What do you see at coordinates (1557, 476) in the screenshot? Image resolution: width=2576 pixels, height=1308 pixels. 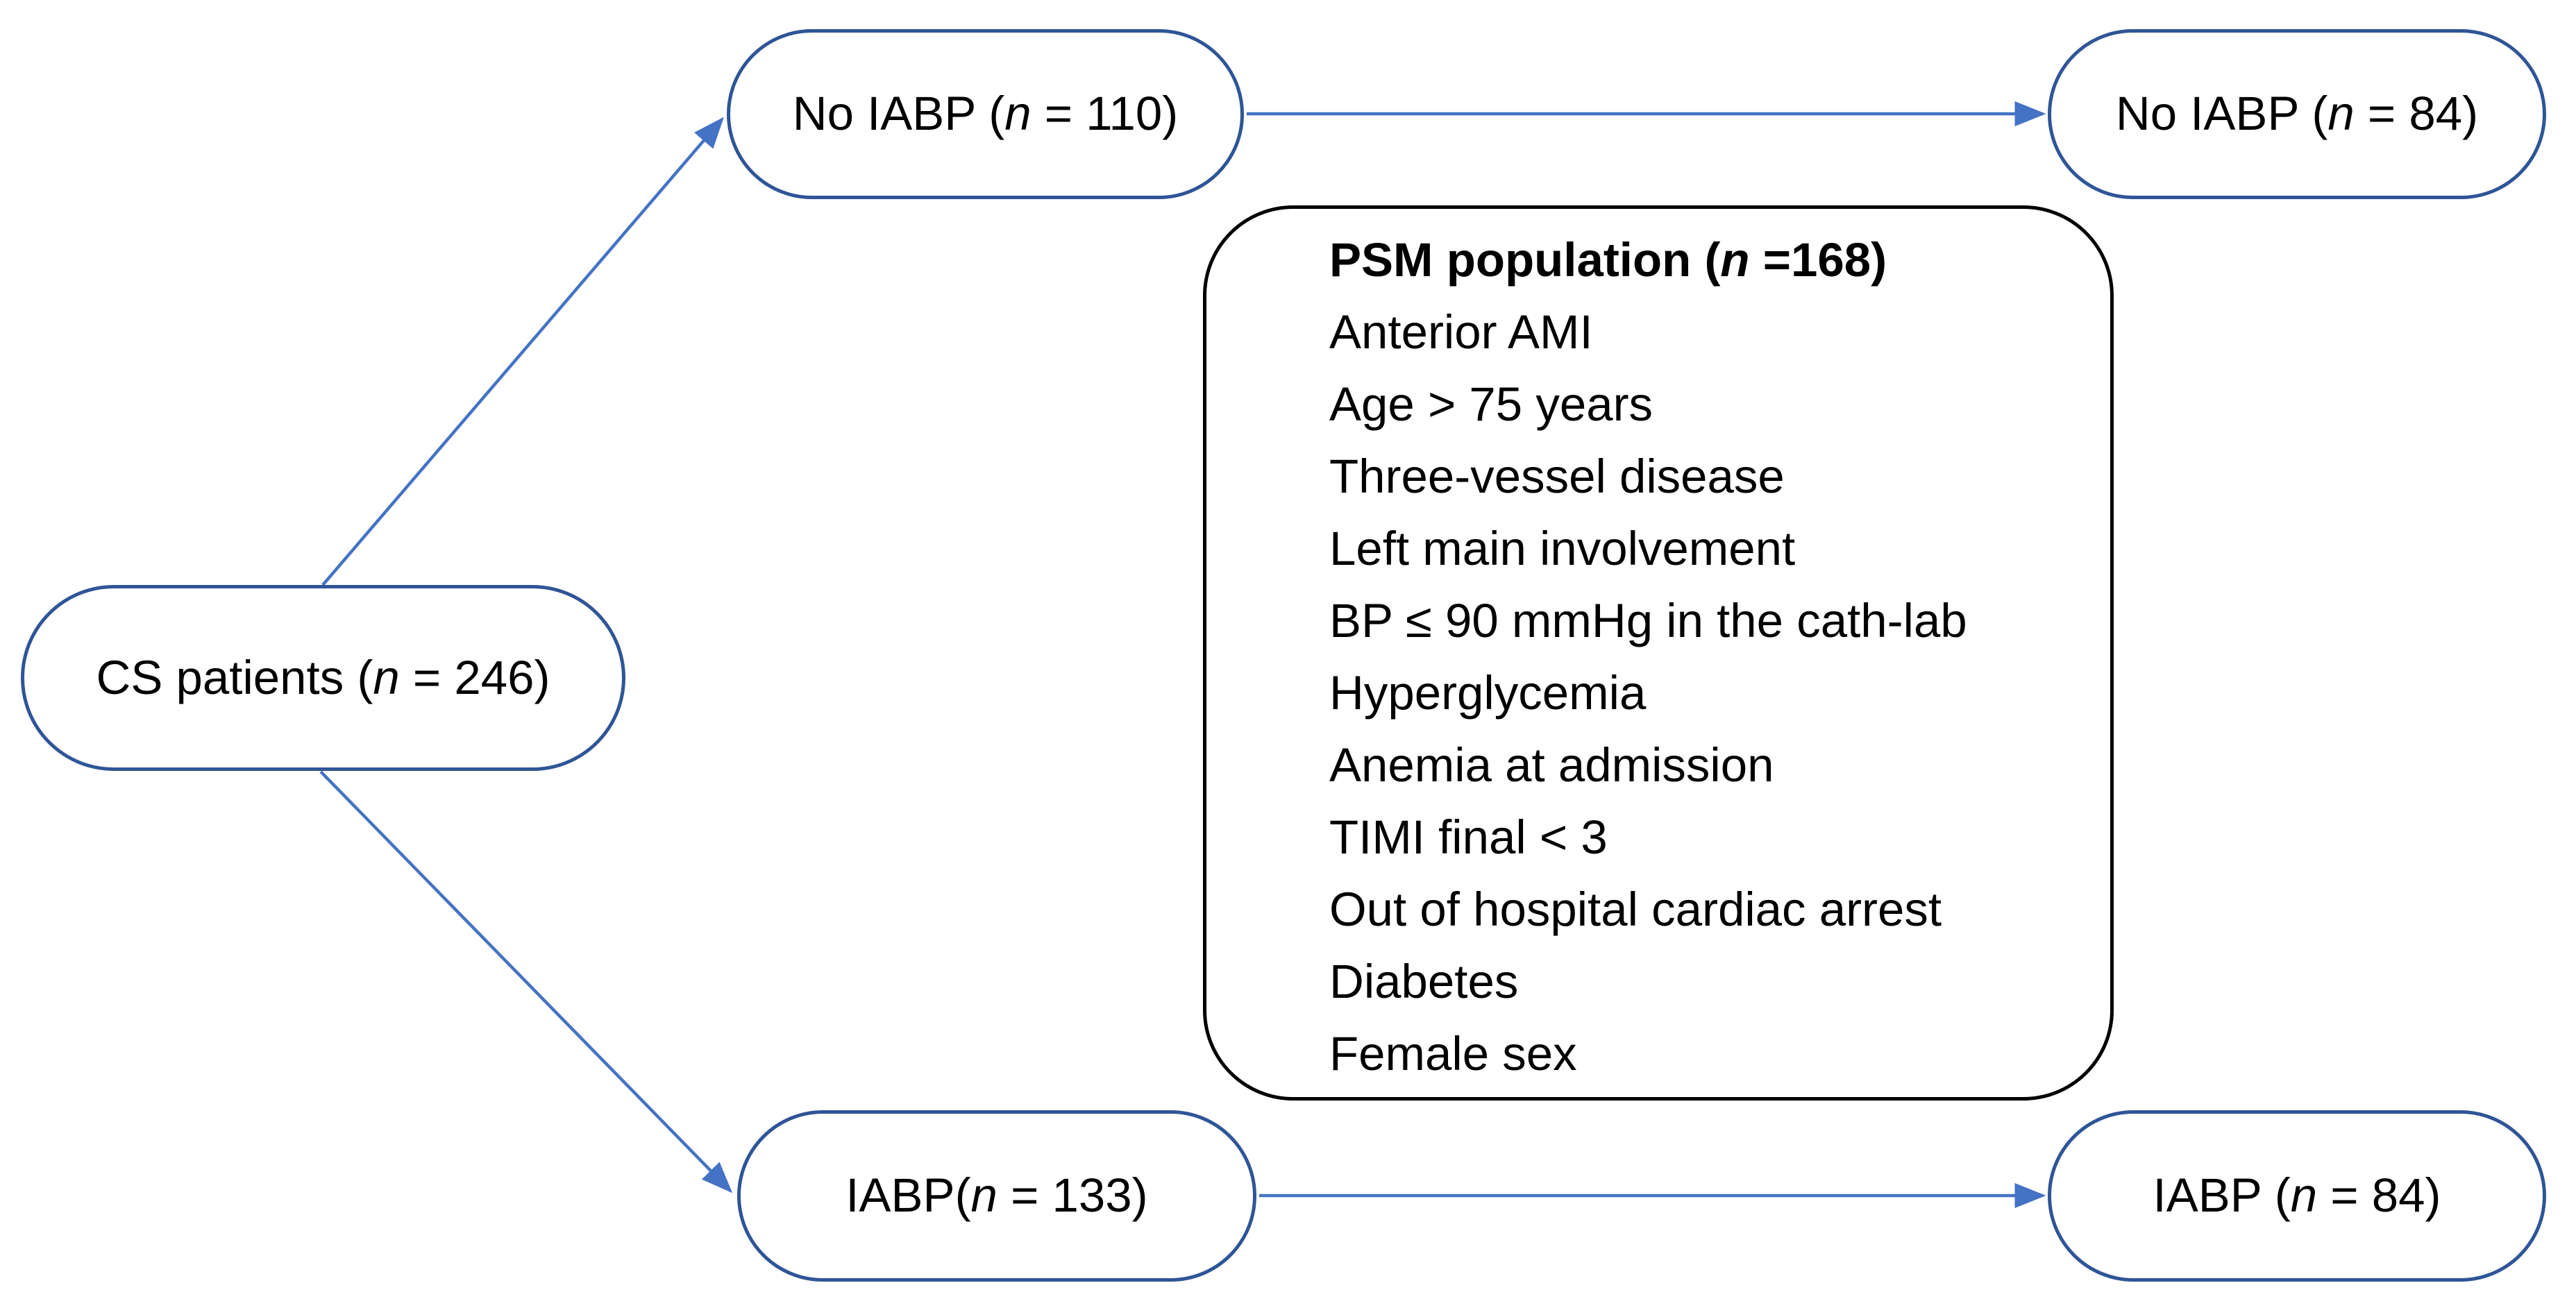 I see `psm-criteria-item: Three-vessel disease` at bounding box center [1557, 476].